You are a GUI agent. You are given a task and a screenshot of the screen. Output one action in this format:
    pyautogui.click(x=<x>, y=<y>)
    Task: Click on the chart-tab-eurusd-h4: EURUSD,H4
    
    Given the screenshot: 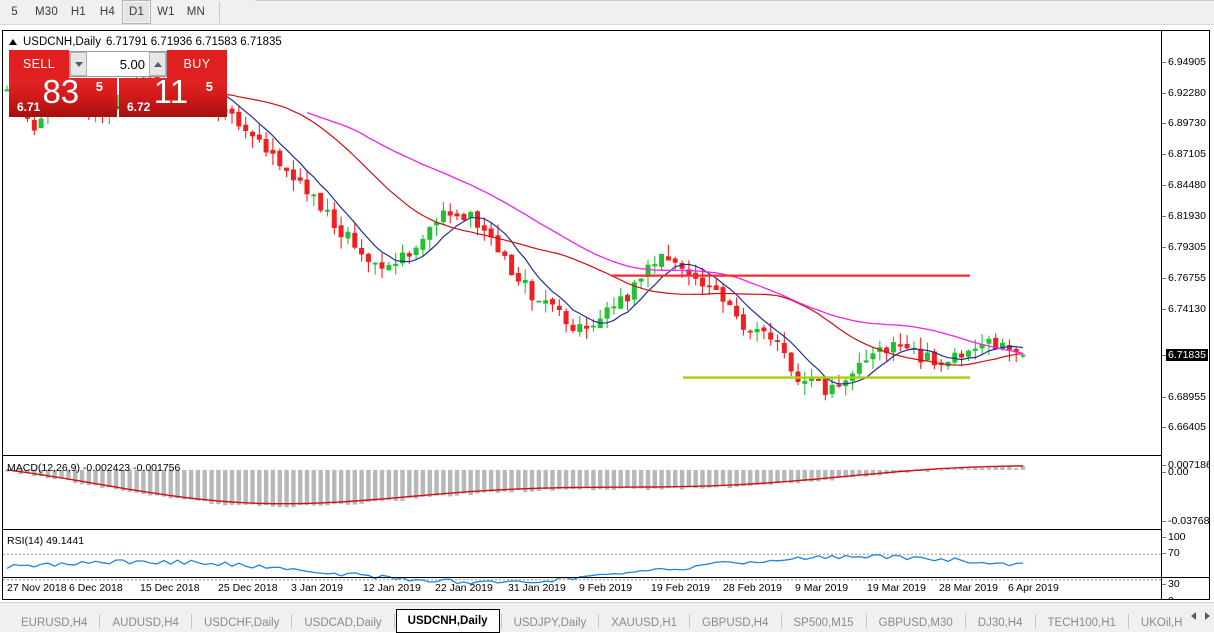 What is the action you would take?
    pyautogui.click(x=54, y=622)
    